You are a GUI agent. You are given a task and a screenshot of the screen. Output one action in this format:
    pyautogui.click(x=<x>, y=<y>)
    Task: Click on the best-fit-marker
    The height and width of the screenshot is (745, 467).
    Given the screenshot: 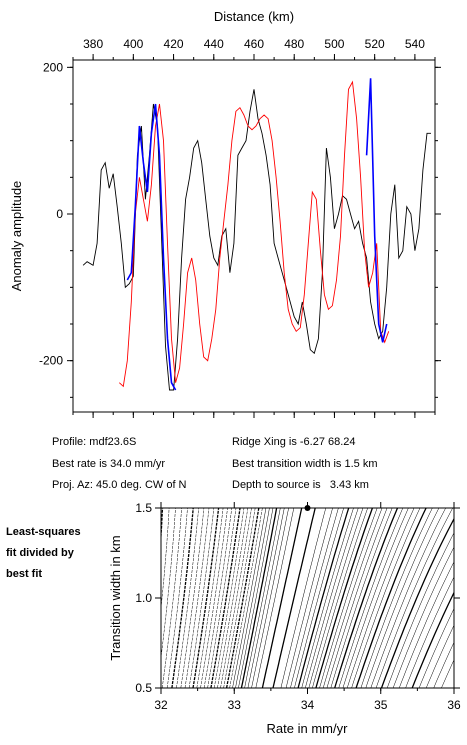 What is the action you would take?
    pyautogui.click(x=307, y=508)
    